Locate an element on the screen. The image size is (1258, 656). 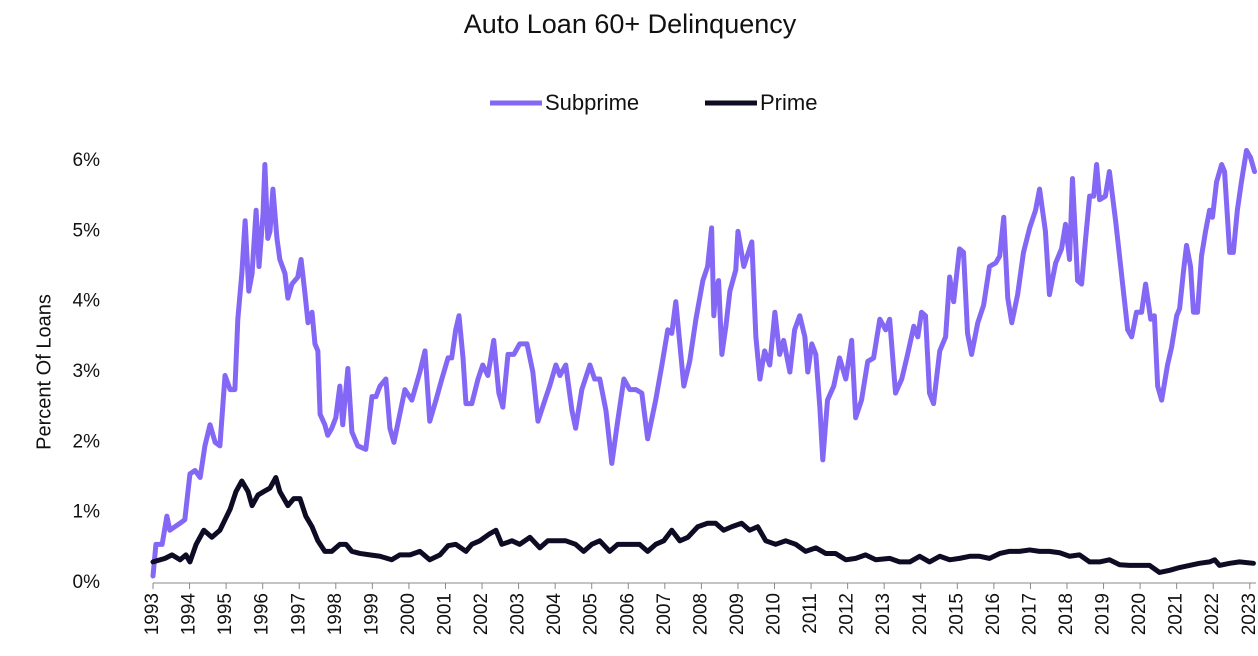
legend: Subprime Prime is located at coordinates (653, 102).